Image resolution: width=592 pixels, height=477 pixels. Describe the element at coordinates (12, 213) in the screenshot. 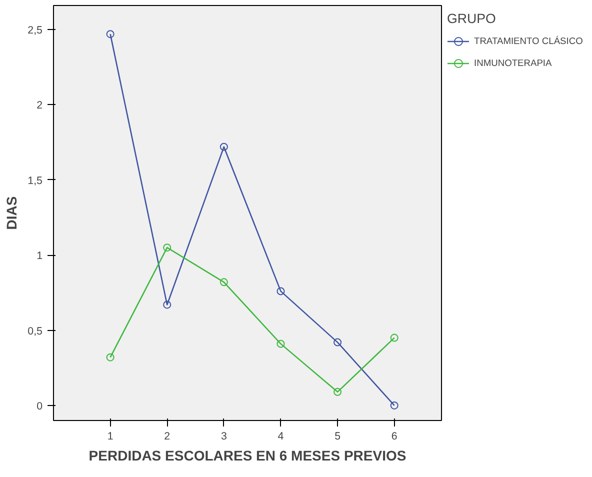

I see `y-axis-title: DIAS` at that location.